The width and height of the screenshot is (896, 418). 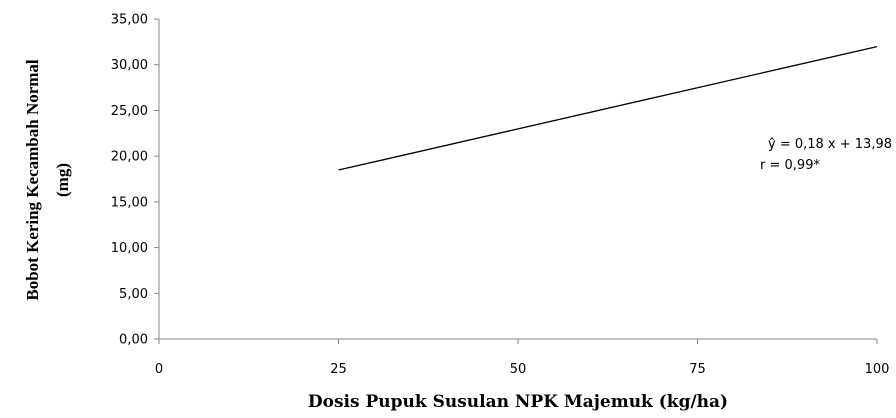 I want to click on x-tick-label: 75, so click(x=697, y=369).